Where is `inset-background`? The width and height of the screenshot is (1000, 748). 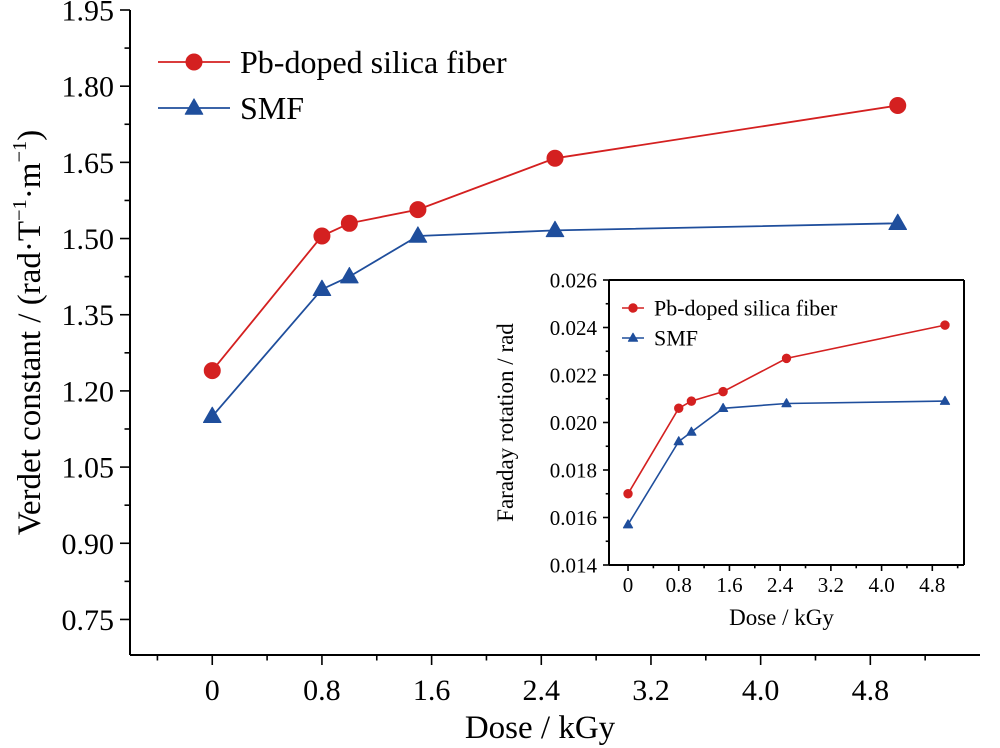
inset-background is located at coordinates (786, 417).